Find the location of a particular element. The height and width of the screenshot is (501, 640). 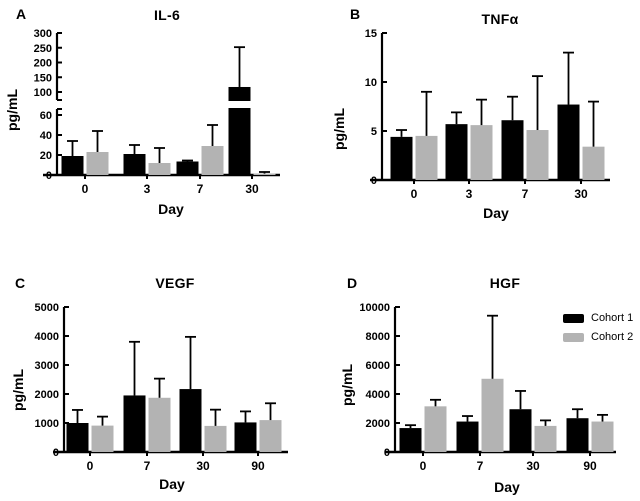

y-axis-label-il6: pg/mL is located at coordinates (12, 110).